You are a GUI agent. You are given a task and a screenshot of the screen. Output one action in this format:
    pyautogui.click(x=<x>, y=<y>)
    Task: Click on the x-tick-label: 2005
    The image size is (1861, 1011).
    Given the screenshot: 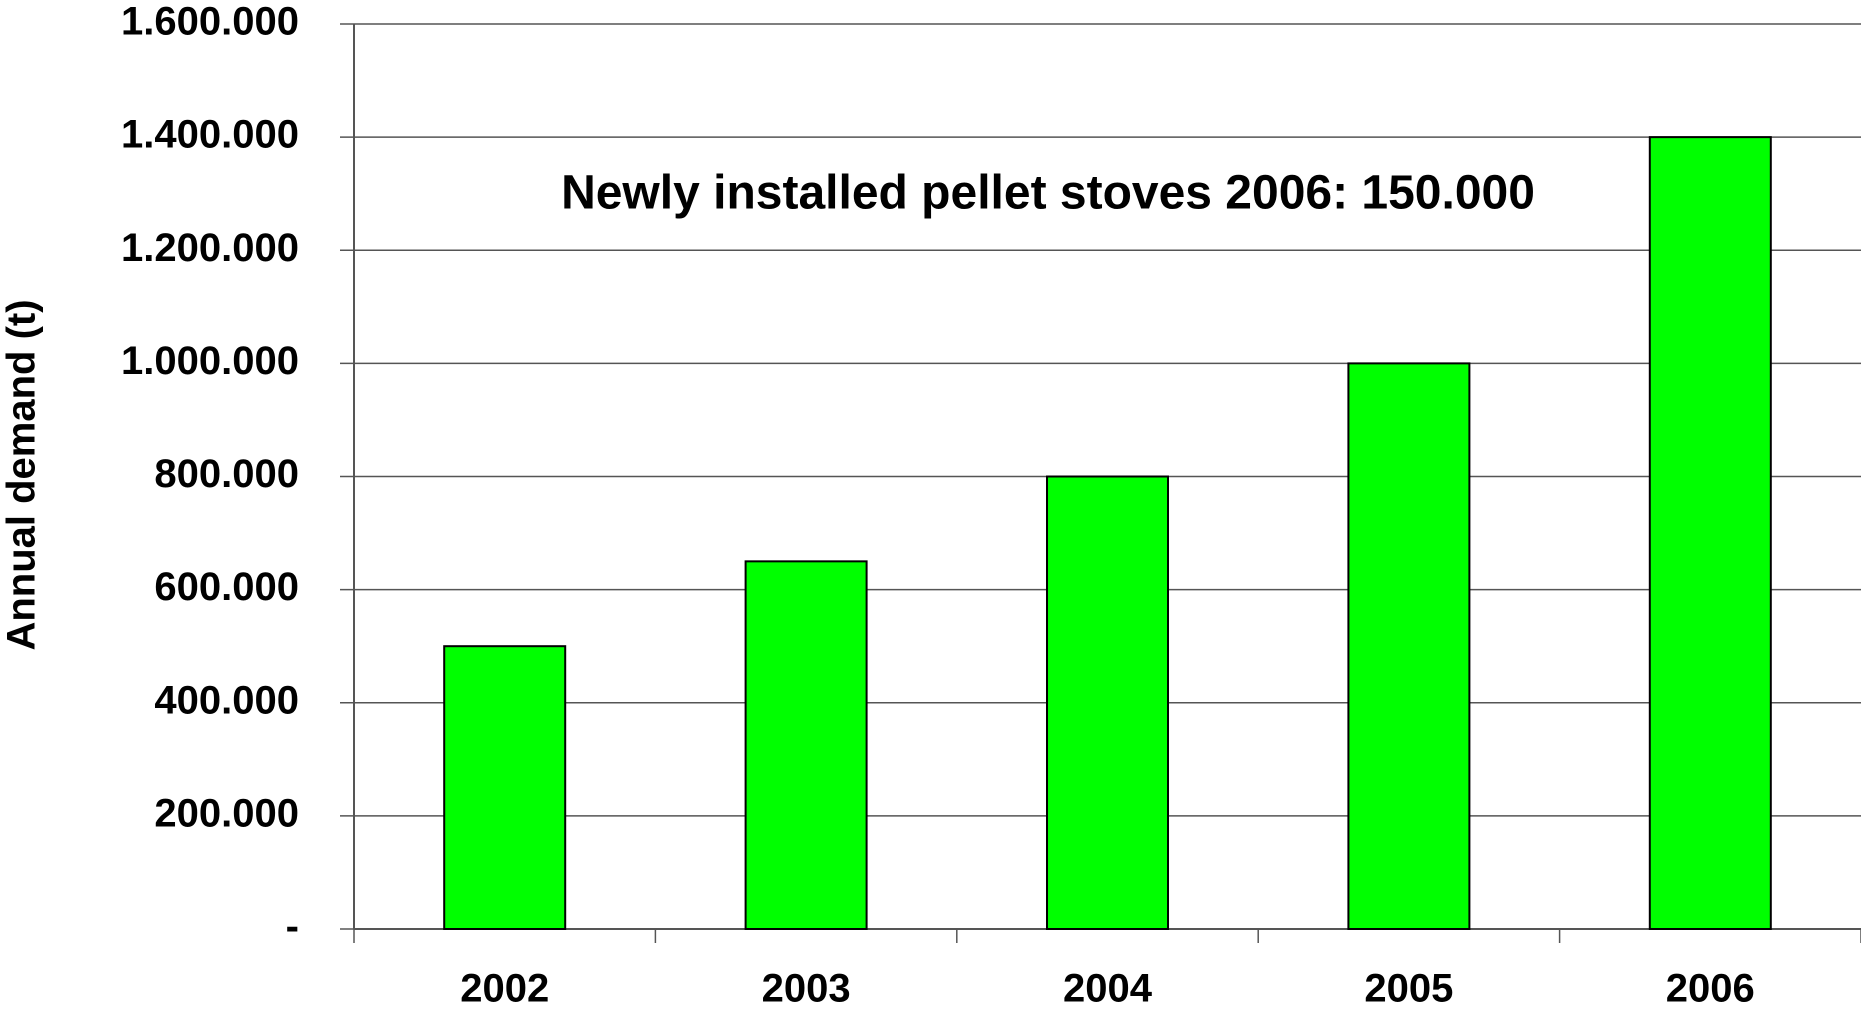 What is the action you would take?
    pyautogui.click(x=1408, y=989)
    